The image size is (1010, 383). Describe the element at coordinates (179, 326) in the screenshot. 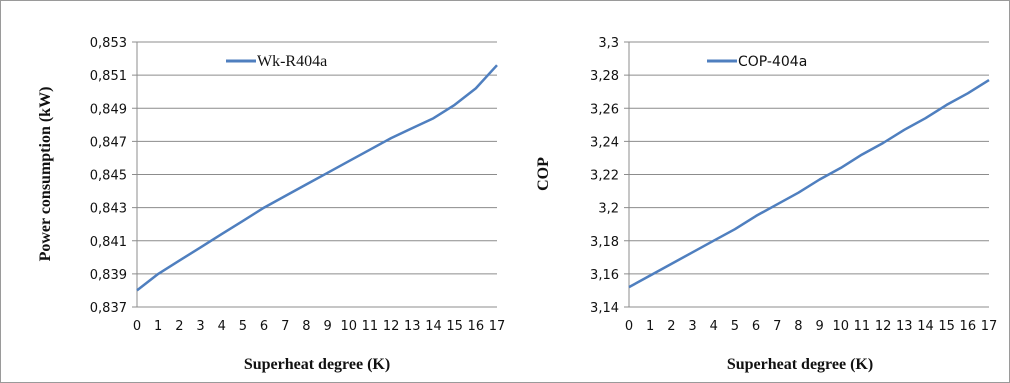

I see `left-x-tick-label: 2` at that location.